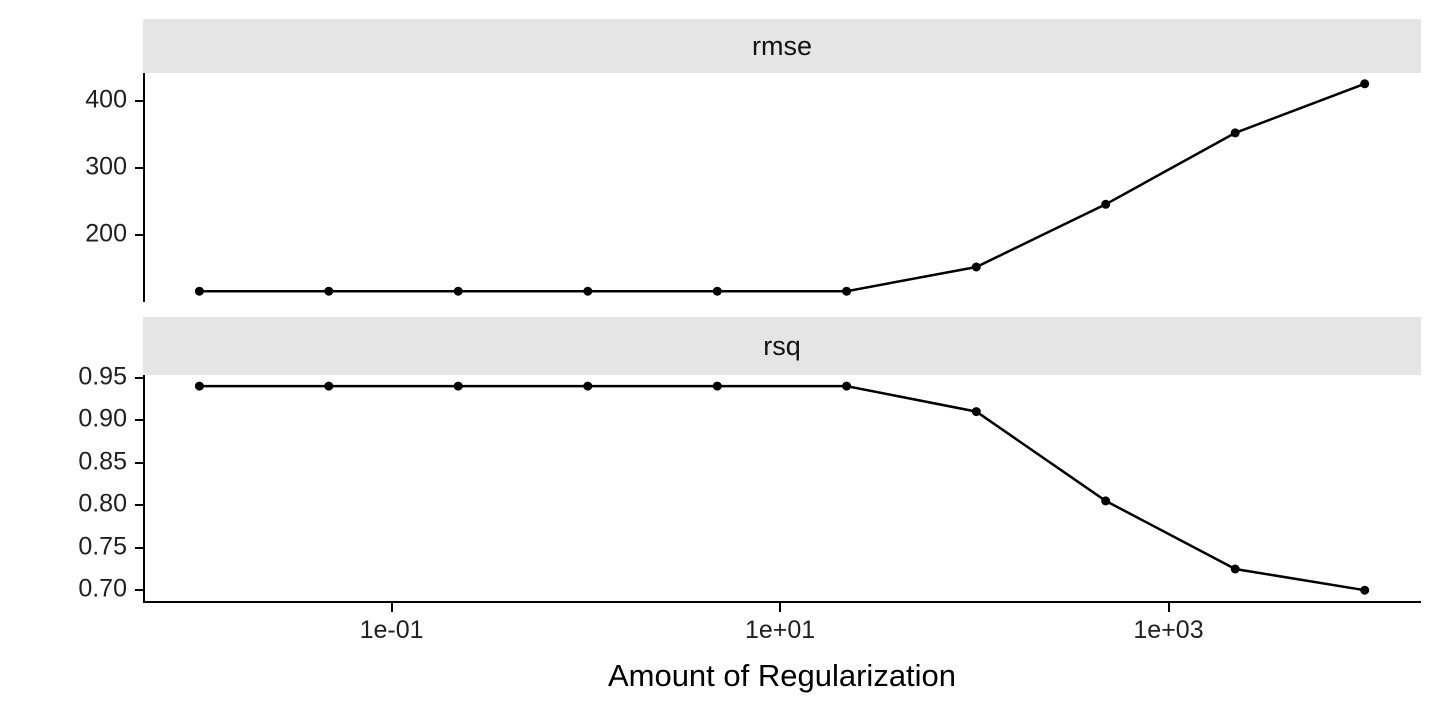 The height and width of the screenshot is (720, 1440). Describe the element at coordinates (102, 418) in the screenshot. I see `y-tick-label: 0.90` at that location.